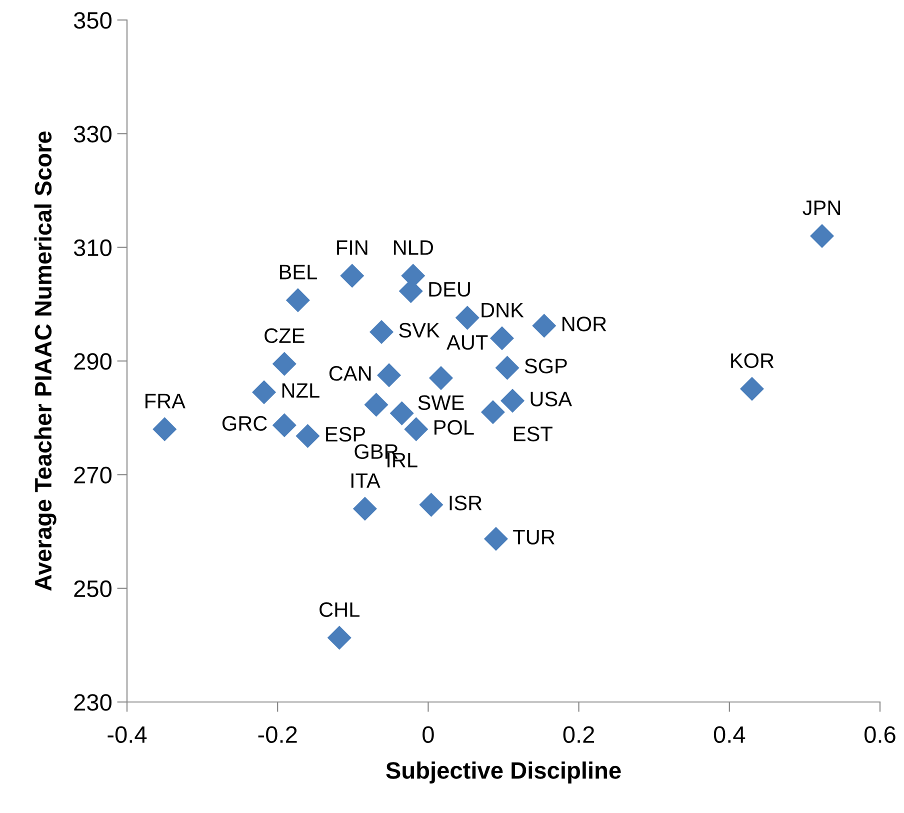  Describe the element at coordinates (533, 537) in the screenshot. I see `annotation: TUR` at that location.